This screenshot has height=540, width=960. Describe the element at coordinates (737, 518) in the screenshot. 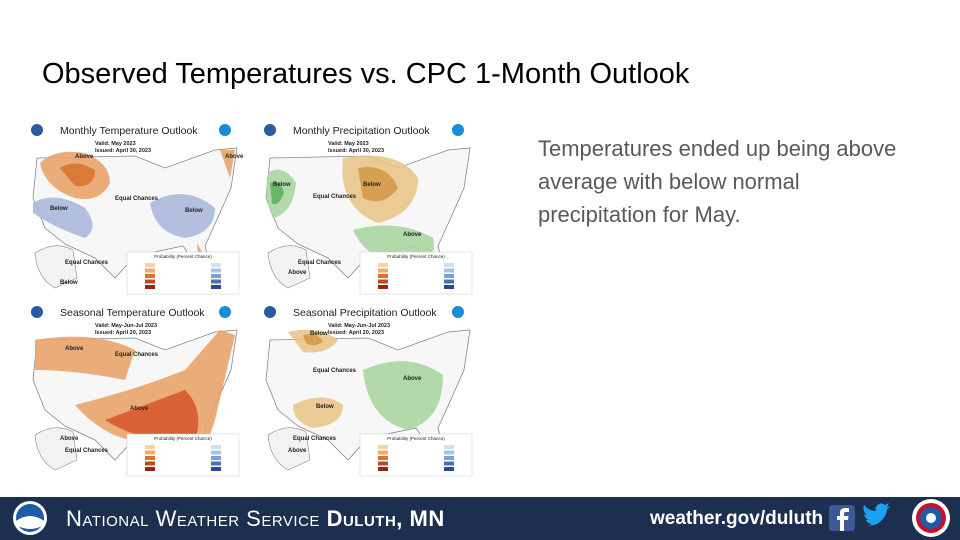

I see `website: weather.gov/duluth` at that location.